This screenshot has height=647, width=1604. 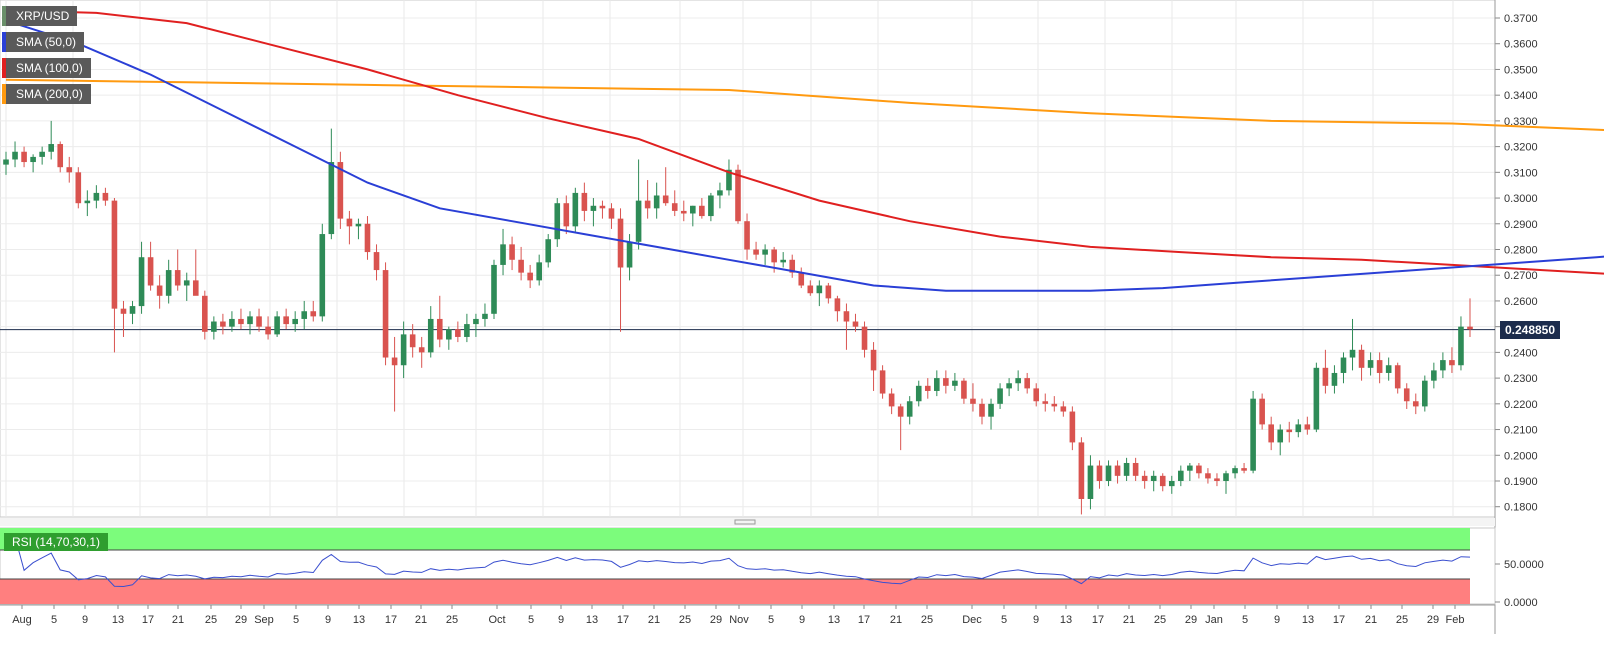 I want to click on rsi-oversold-zone, so click(x=735, y=591).